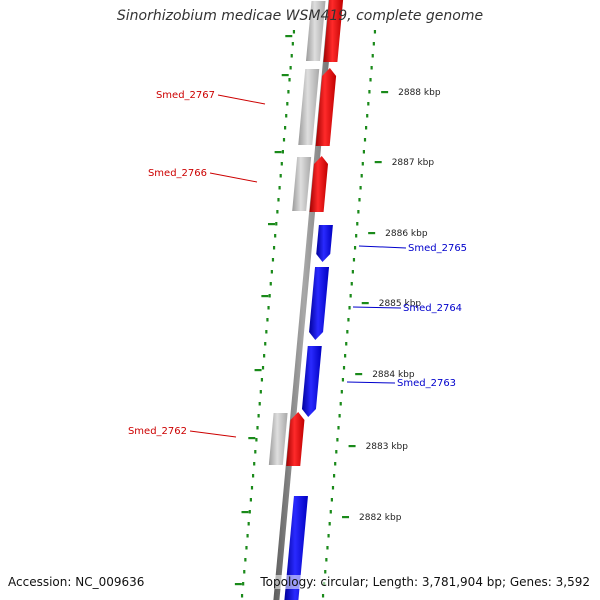  What do you see at coordinates (76, 582) in the screenshot?
I see `accession-text: Accession: NC_009636` at bounding box center [76, 582].